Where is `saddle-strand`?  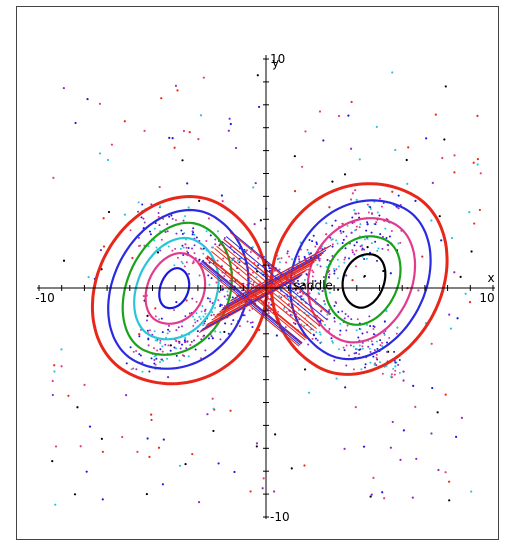 saddle-strand is located at coordinates (264, 289).